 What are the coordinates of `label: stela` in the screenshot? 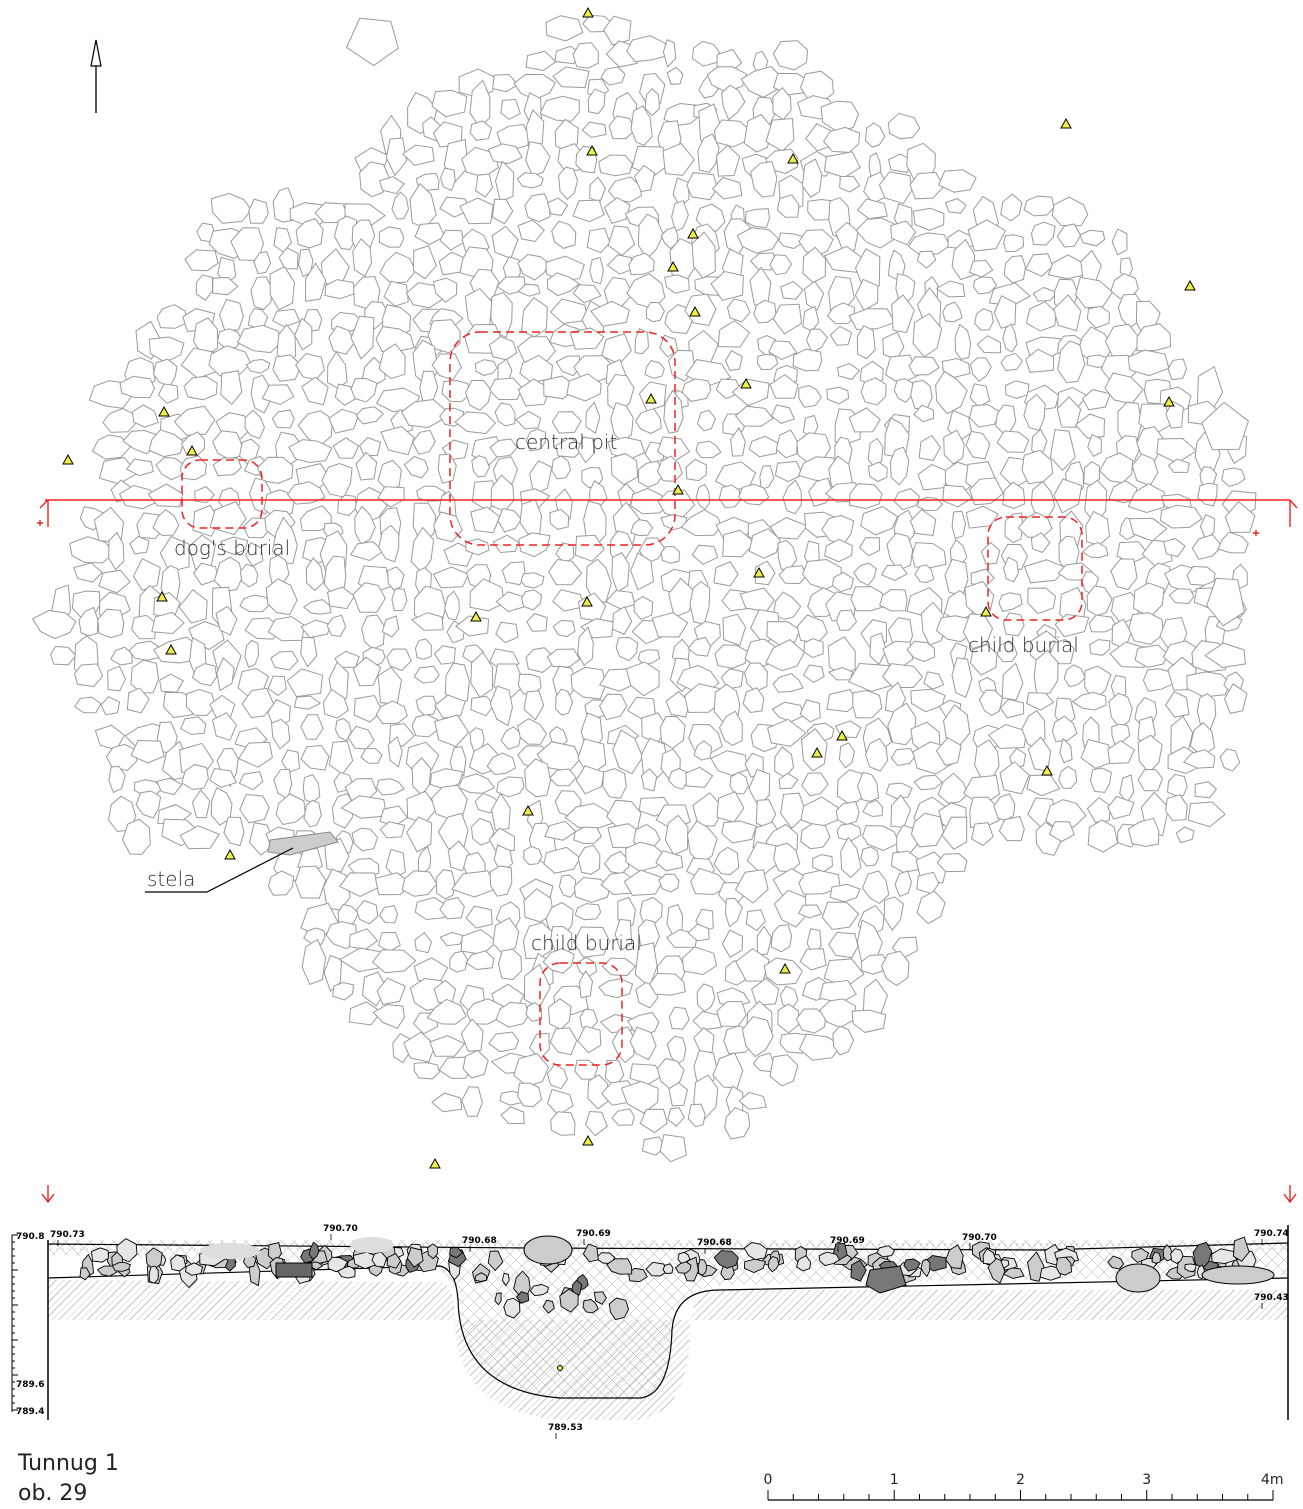 It's located at (171, 879).